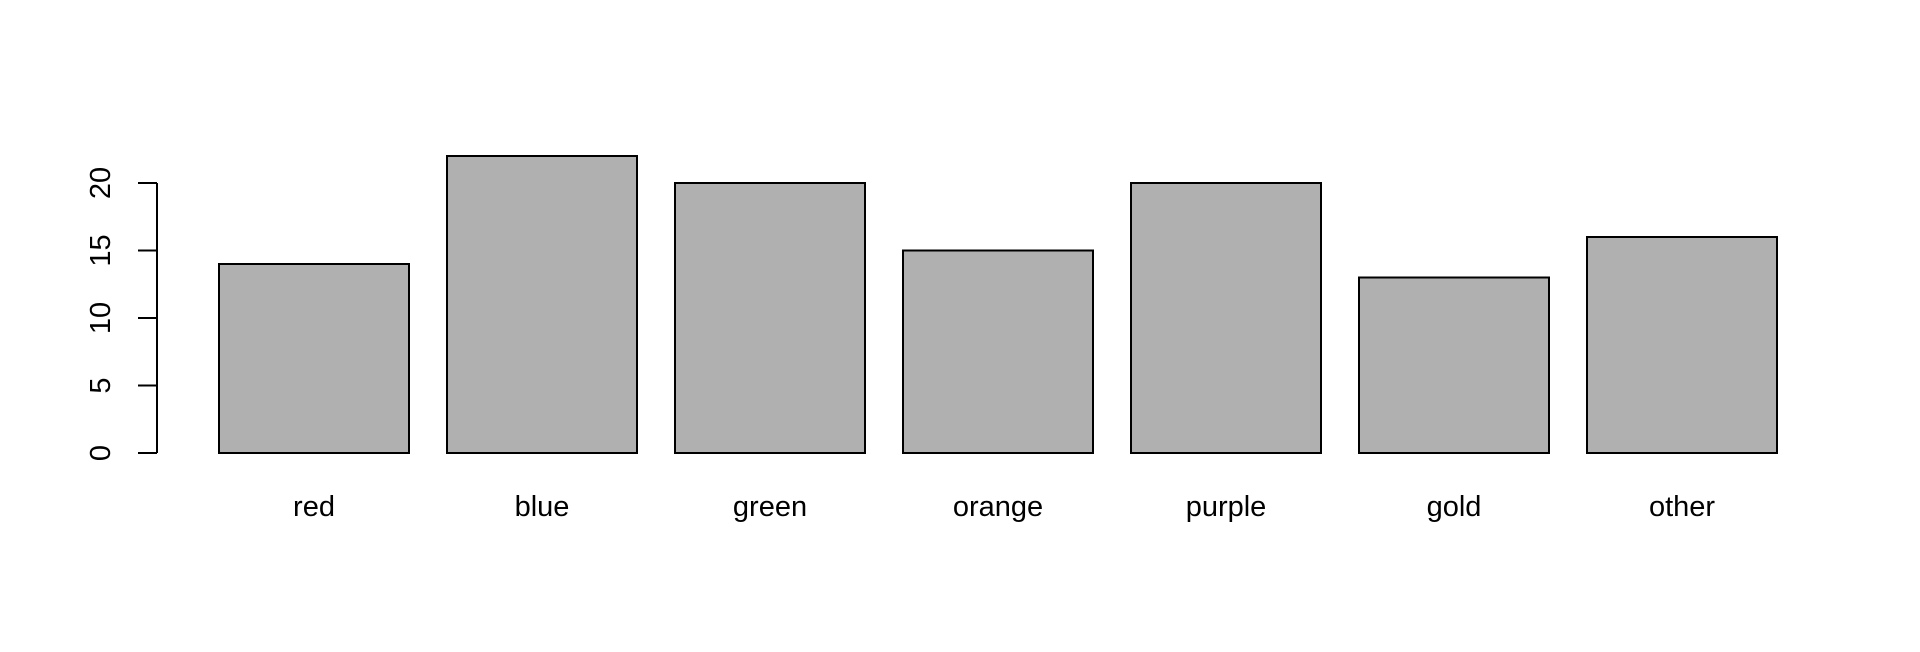  I want to click on x-tick-label-green: green, so click(770, 507).